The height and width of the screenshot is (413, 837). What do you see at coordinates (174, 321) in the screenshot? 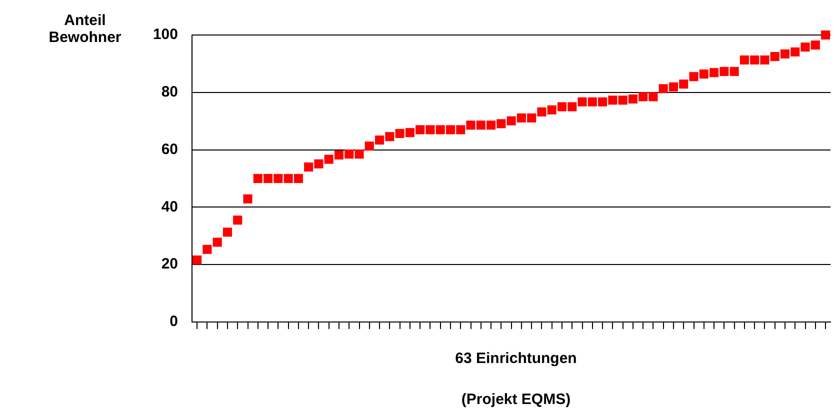
I see `y-tick-label: 0` at bounding box center [174, 321].